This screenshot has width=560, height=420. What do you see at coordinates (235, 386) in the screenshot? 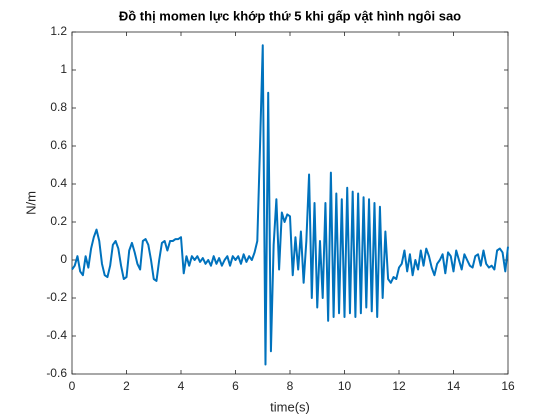
I see `x-tick-label: 6` at bounding box center [235, 386].